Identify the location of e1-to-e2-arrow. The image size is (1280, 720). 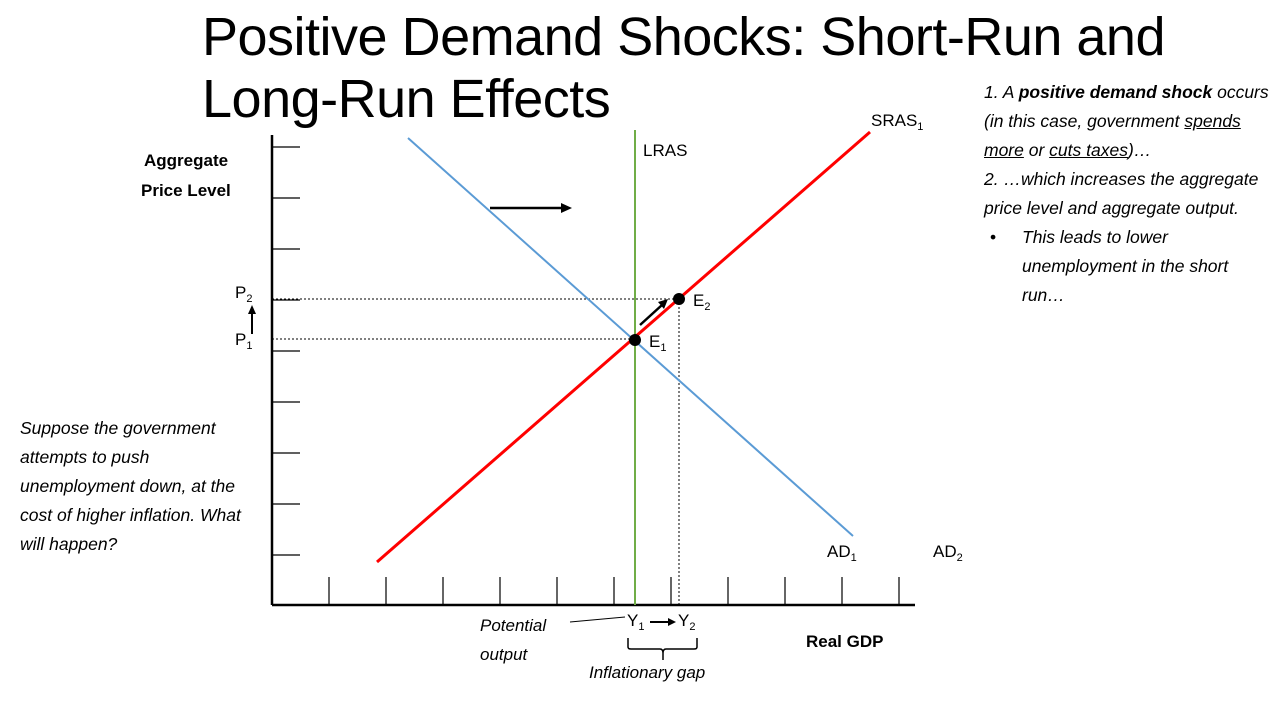
(653, 312).